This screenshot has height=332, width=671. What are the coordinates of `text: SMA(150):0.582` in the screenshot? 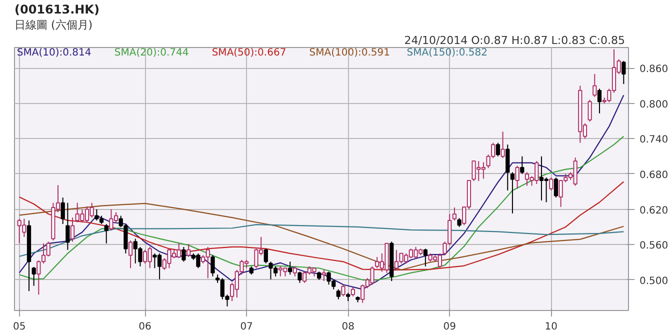 It's located at (447, 53).